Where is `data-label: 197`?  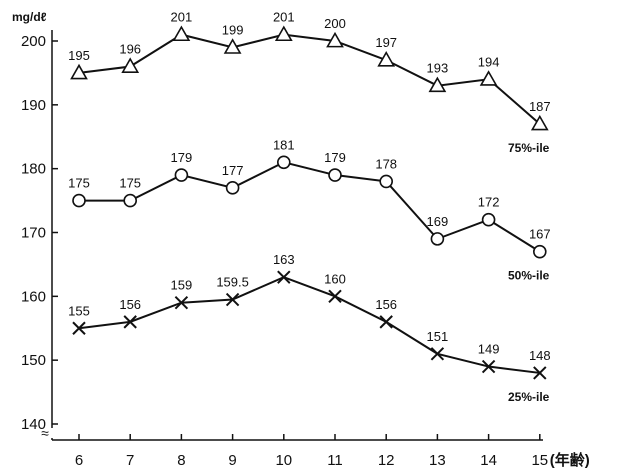
data-label: 197 is located at coordinates (386, 42).